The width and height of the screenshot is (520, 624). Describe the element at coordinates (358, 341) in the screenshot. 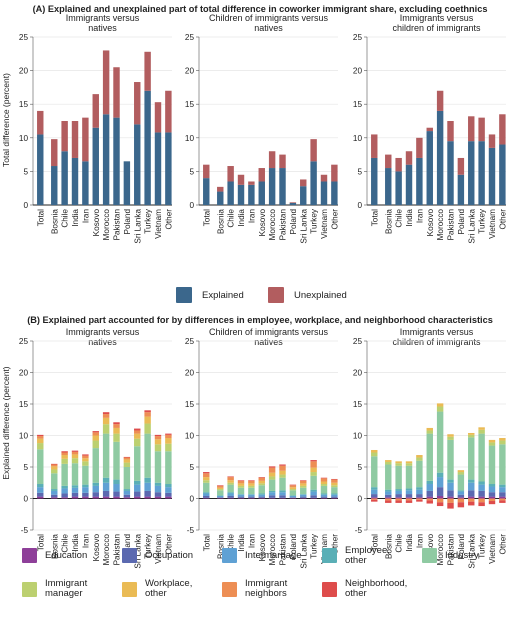

I see `panel-b-sub3-ytick-label: 25` at that location.